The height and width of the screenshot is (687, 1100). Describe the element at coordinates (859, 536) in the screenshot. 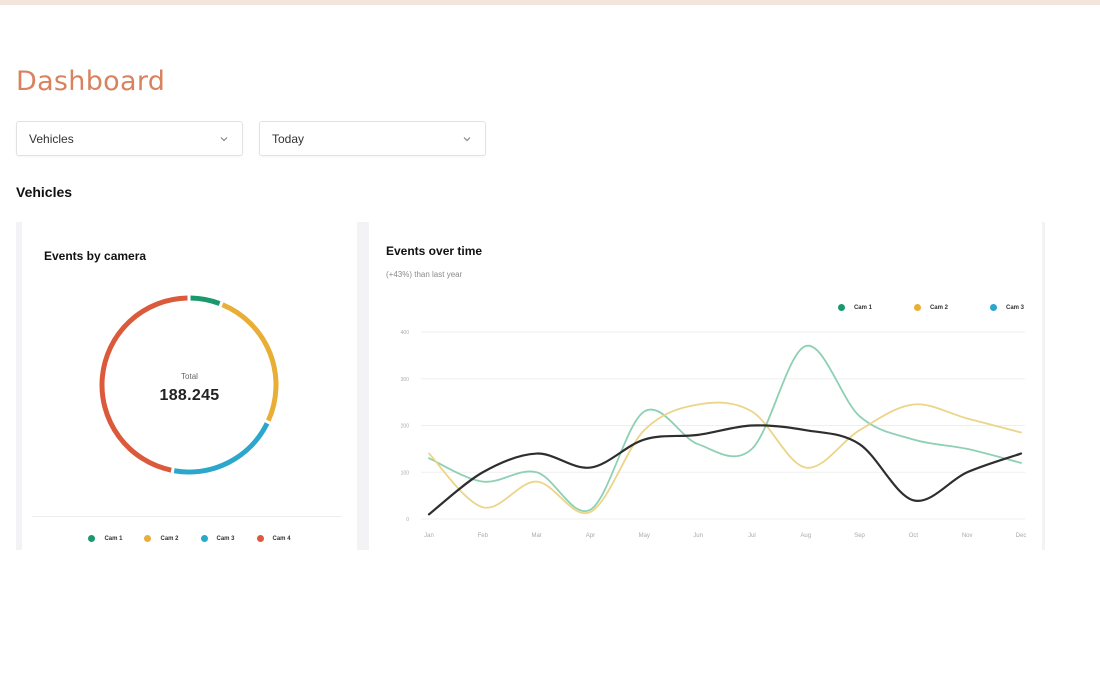

I see `x-tick-label: Sep` at that location.